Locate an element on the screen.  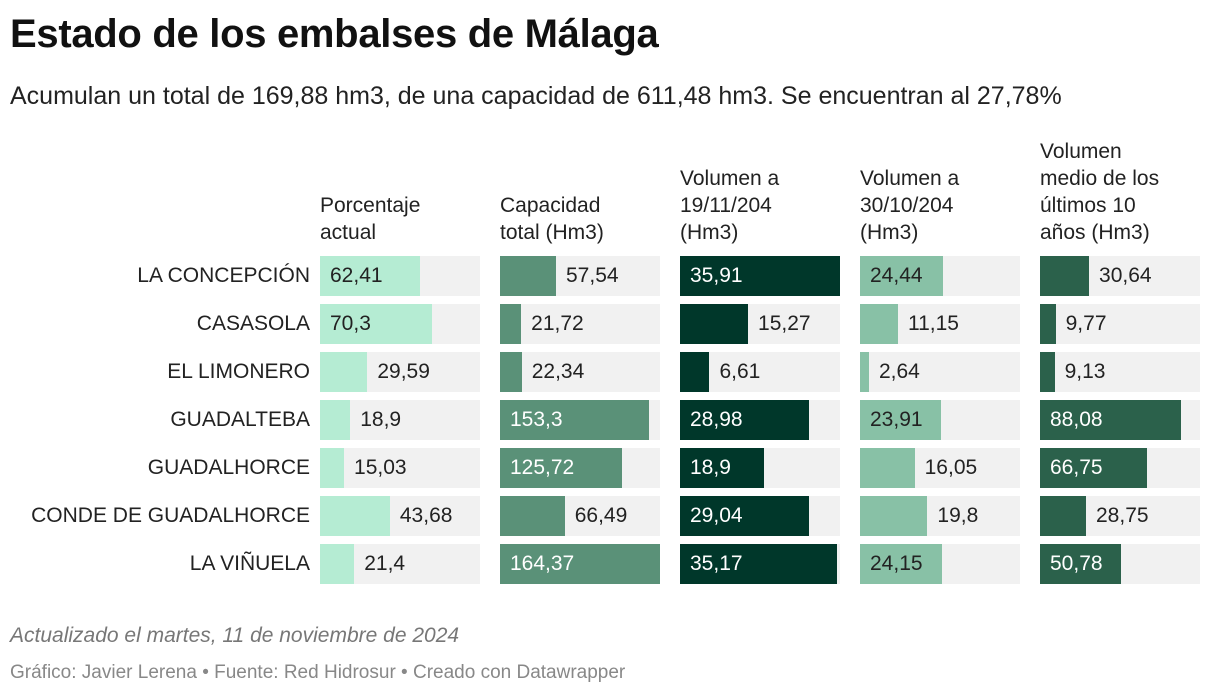
chart-title: Estado de los embalses de Málaga is located at coordinates (334, 34).